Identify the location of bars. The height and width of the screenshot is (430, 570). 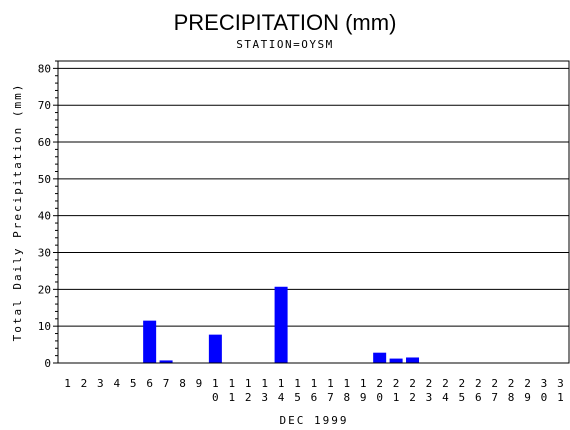
(281, 324).